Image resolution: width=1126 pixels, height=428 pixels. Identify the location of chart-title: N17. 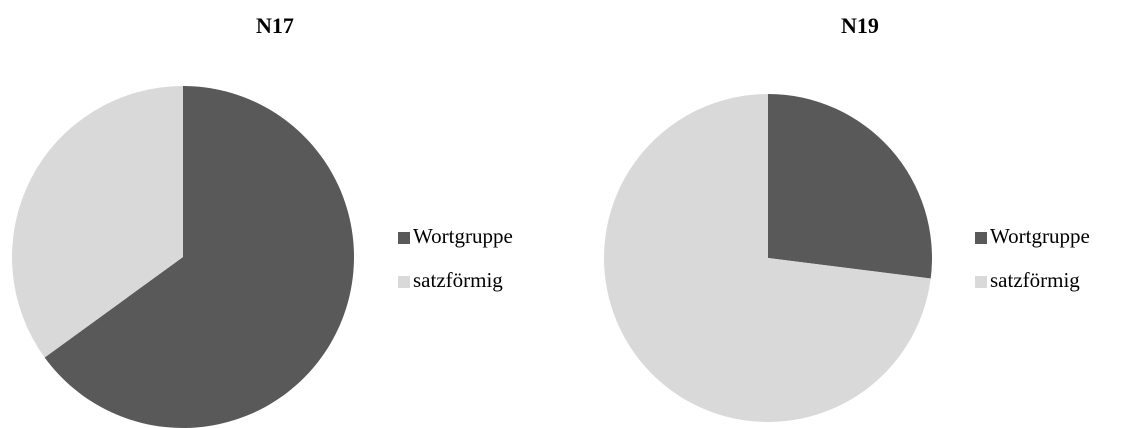
(275, 25).